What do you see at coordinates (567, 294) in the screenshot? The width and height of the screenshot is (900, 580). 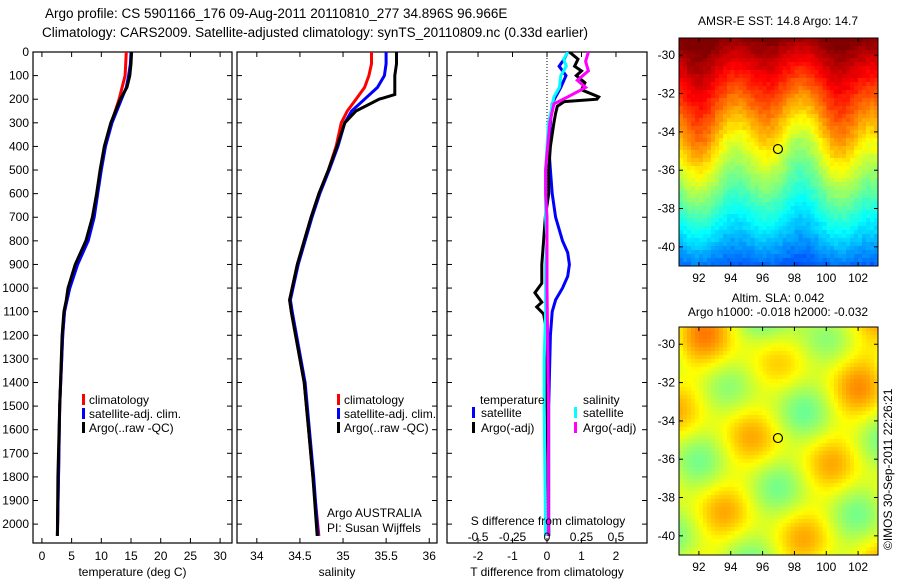 I see `profile-line-s-argo-adj-` at bounding box center [567, 294].